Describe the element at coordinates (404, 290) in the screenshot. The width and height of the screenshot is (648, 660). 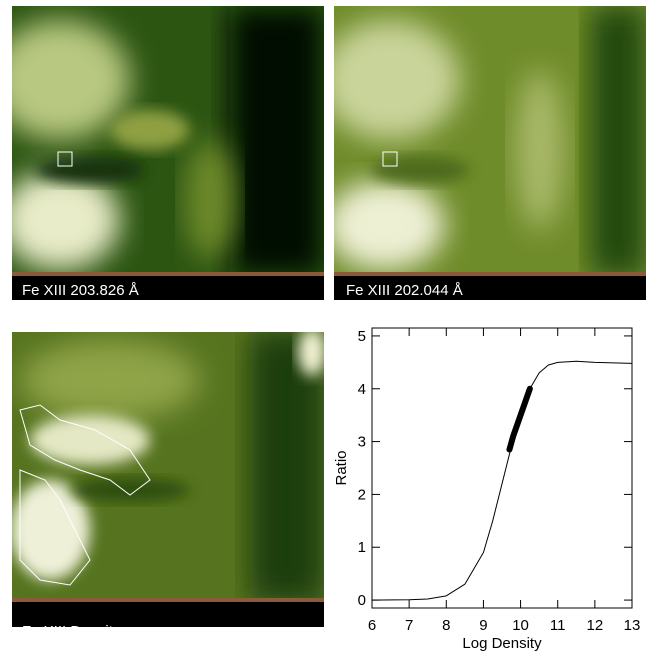
I see `panel-label: Fe XIII 202.044 Å` at that location.